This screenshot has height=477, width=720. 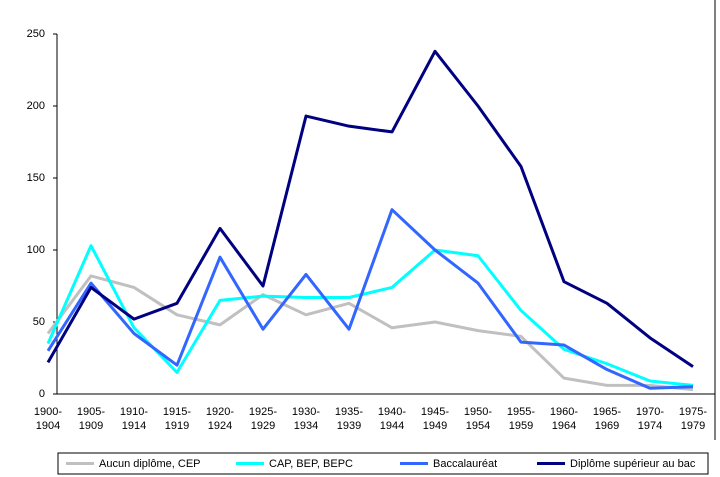 I want to click on legend-label: Aucun diplôme, CEP, so click(x=150, y=464).